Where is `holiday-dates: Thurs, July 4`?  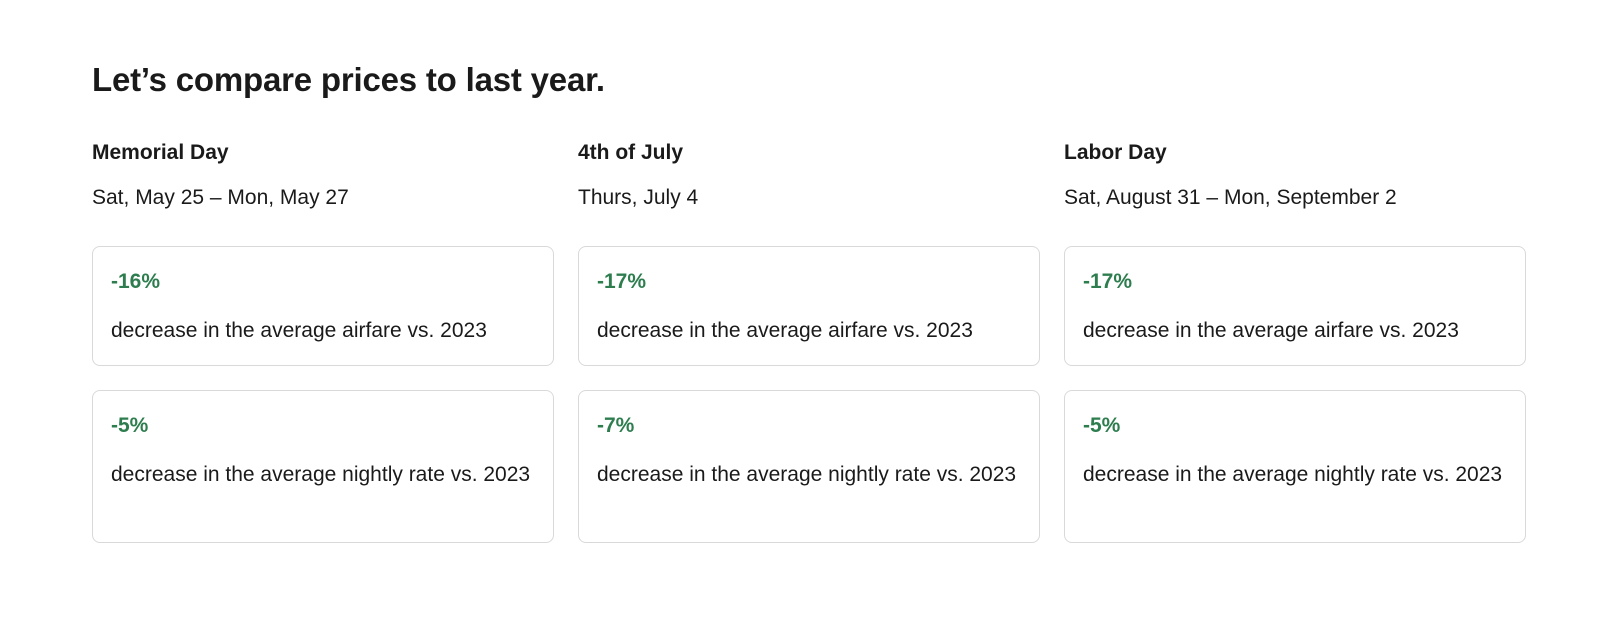 holiday-dates: Thurs, July 4 is located at coordinates (638, 197).